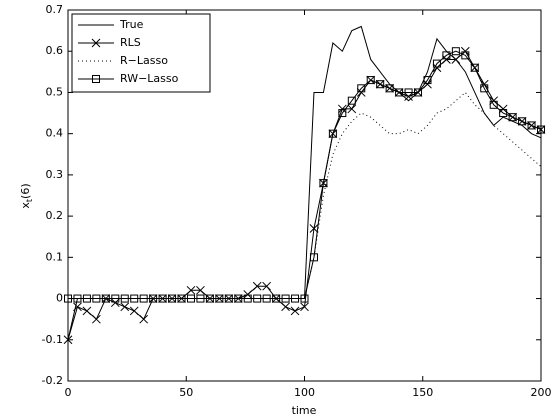 The image size is (558, 419). I want to click on legend-label: True, so click(131, 24).